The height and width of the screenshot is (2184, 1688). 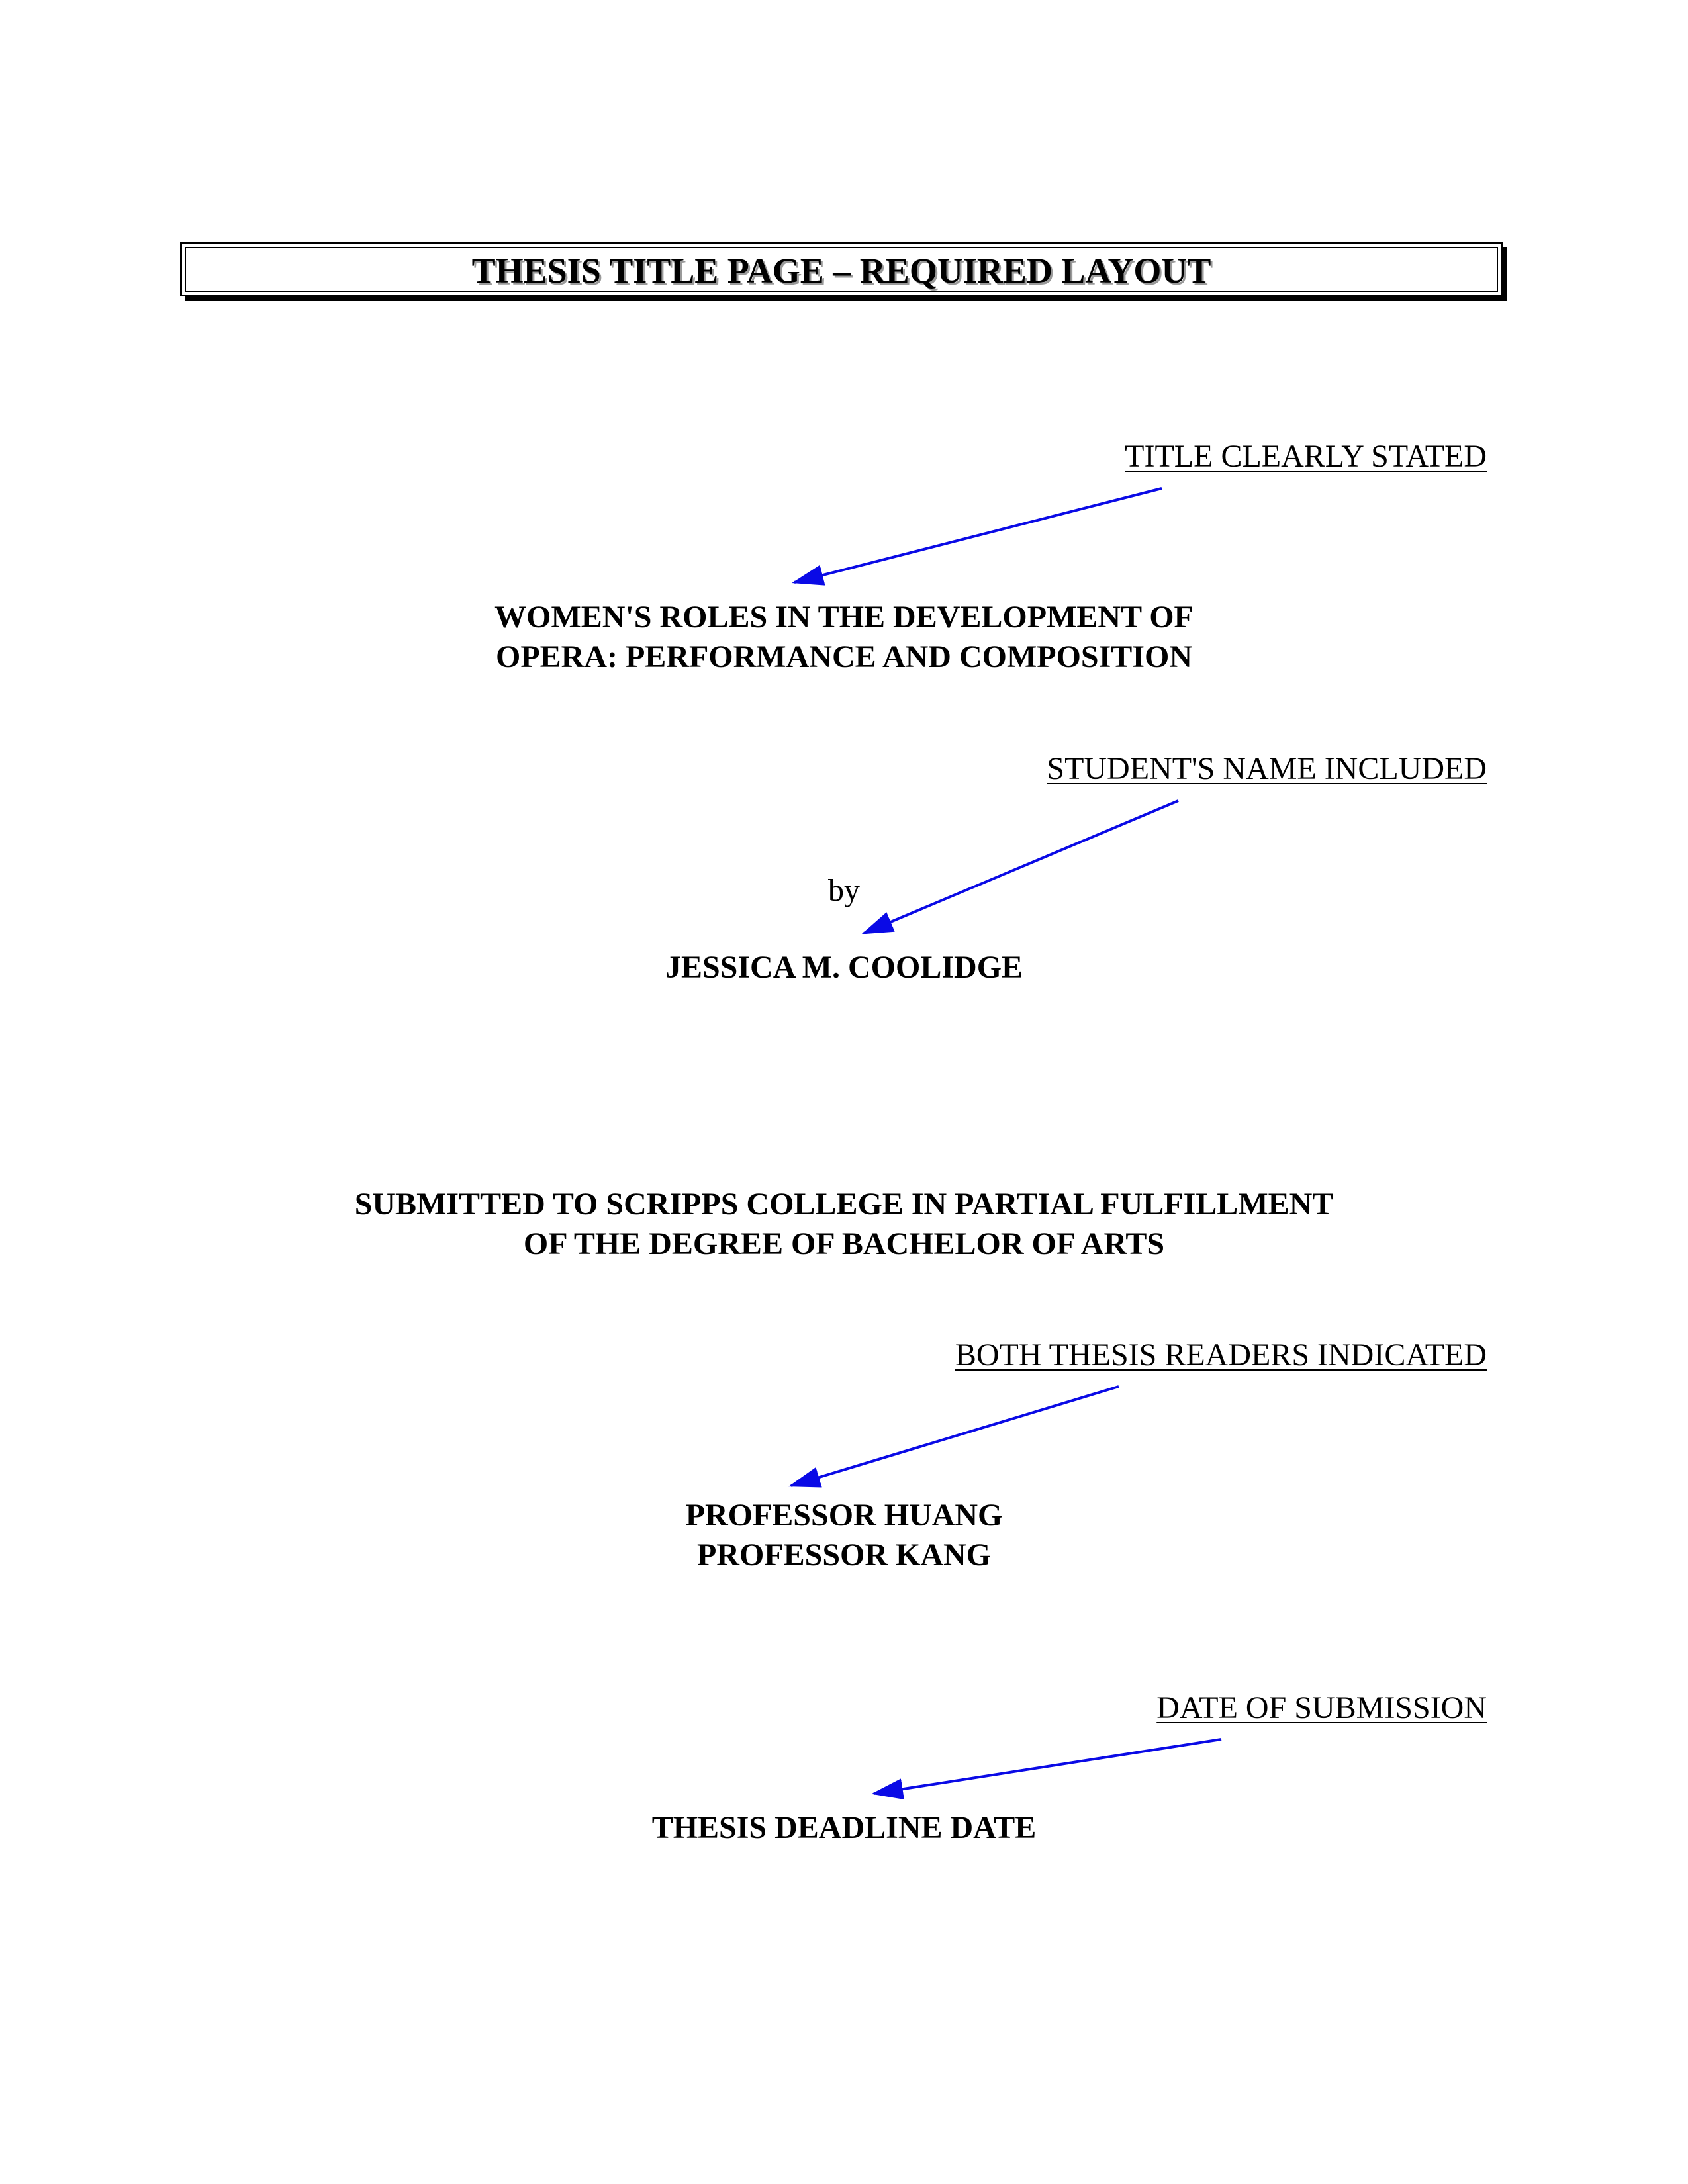 I want to click on reader-2: PROFESSOR KANG, so click(x=844, y=1555).